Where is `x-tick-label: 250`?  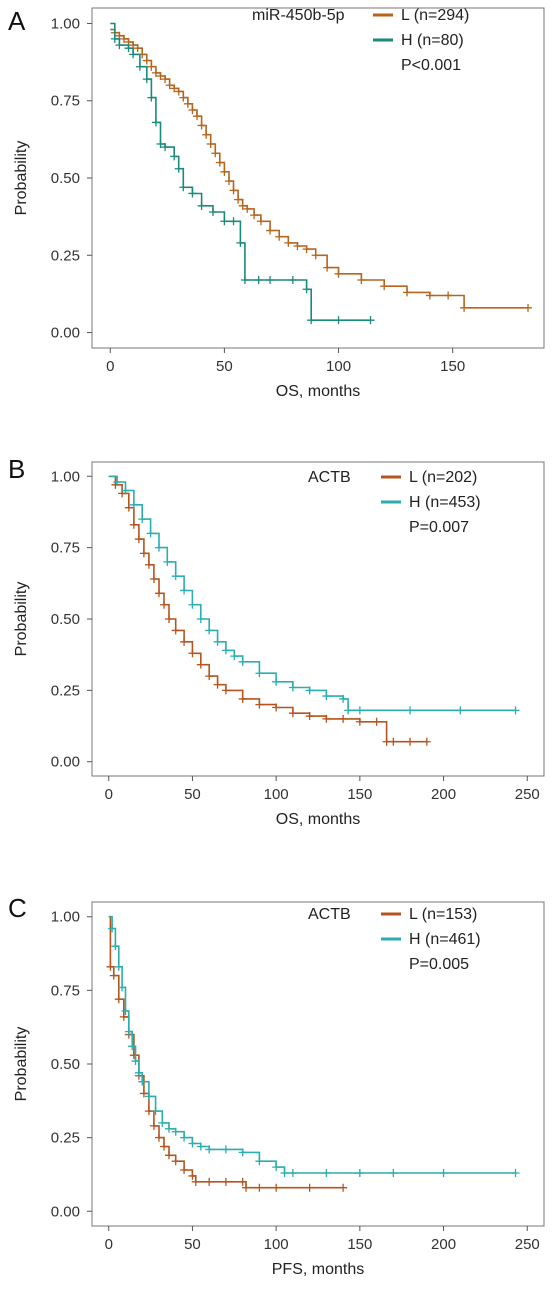 x-tick-label: 250 is located at coordinates (527, 794).